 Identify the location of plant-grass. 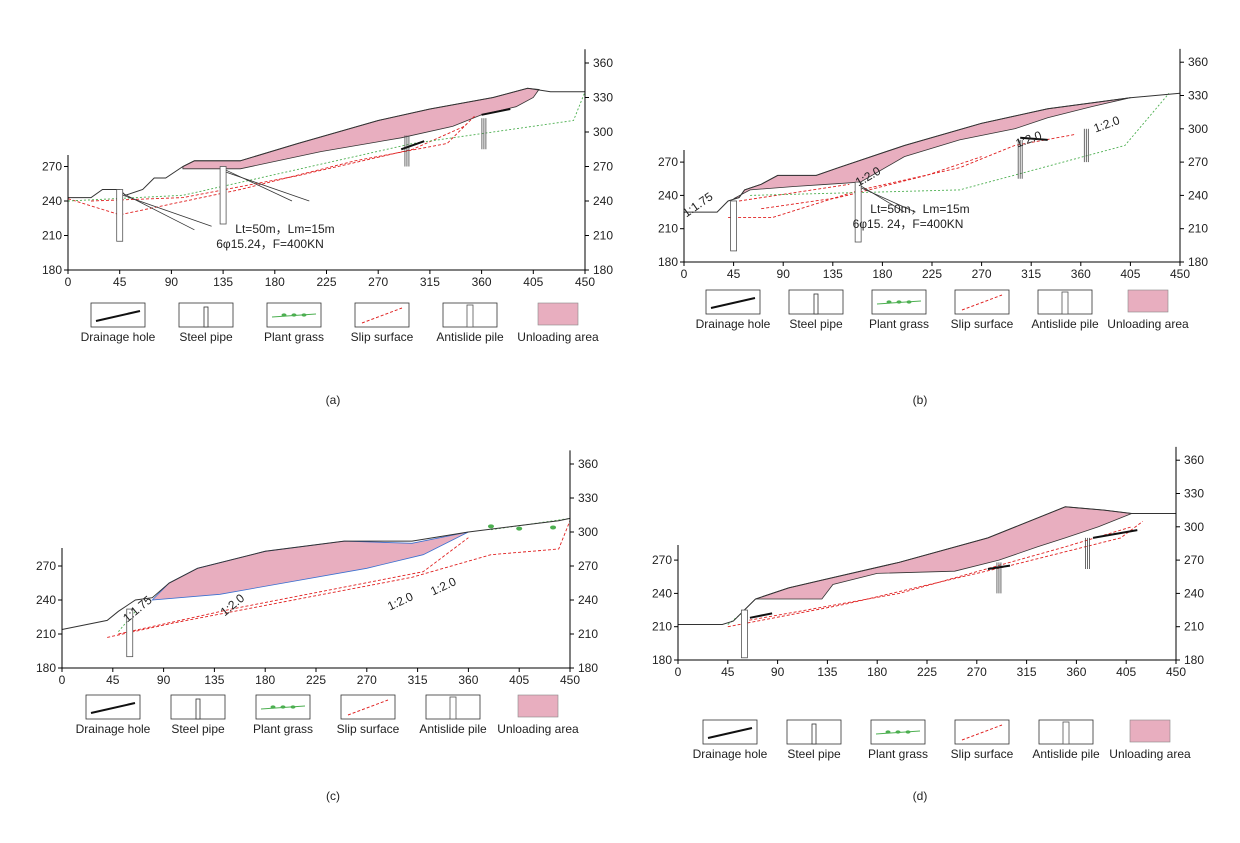
(553, 527).